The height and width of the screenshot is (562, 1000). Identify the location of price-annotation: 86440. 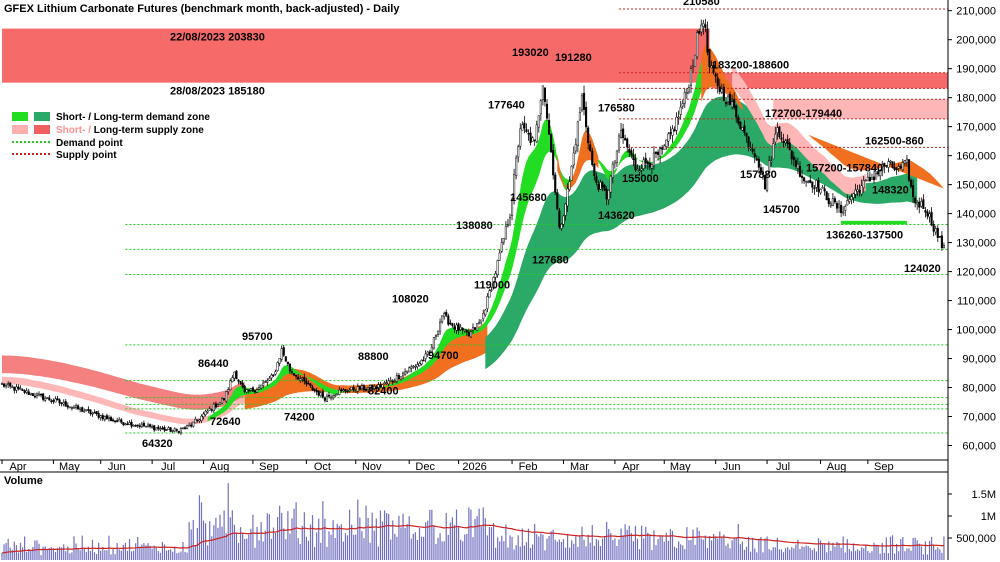
(213, 364).